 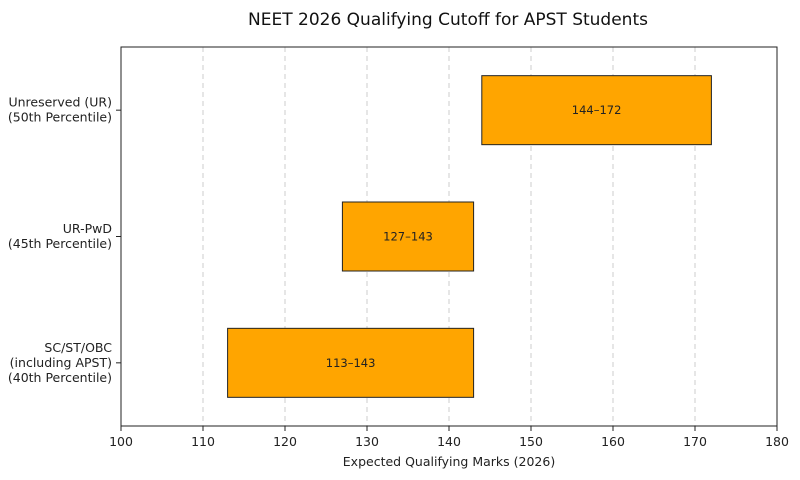 What do you see at coordinates (61, 362) in the screenshot?
I see `y-category-label: (including APST)` at bounding box center [61, 362].